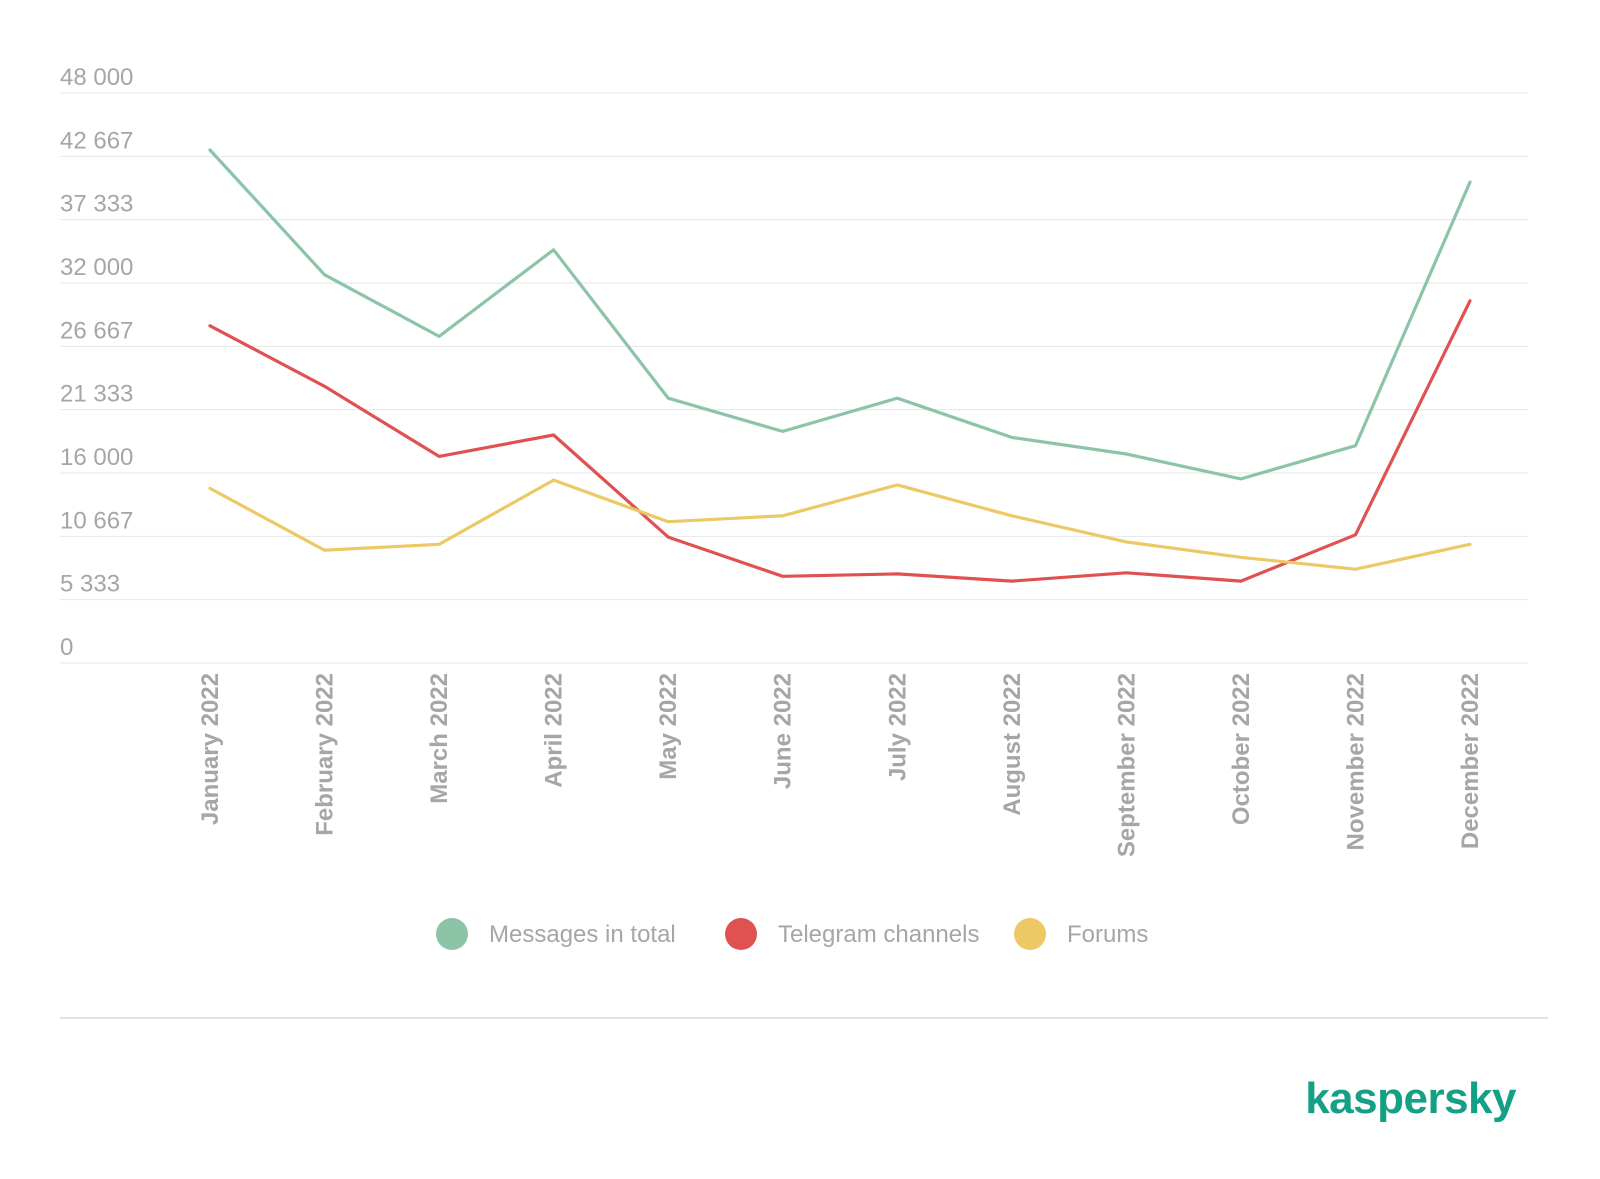  What do you see at coordinates (452, 934) in the screenshot?
I see `legend-marker-messages-in-total` at bounding box center [452, 934].